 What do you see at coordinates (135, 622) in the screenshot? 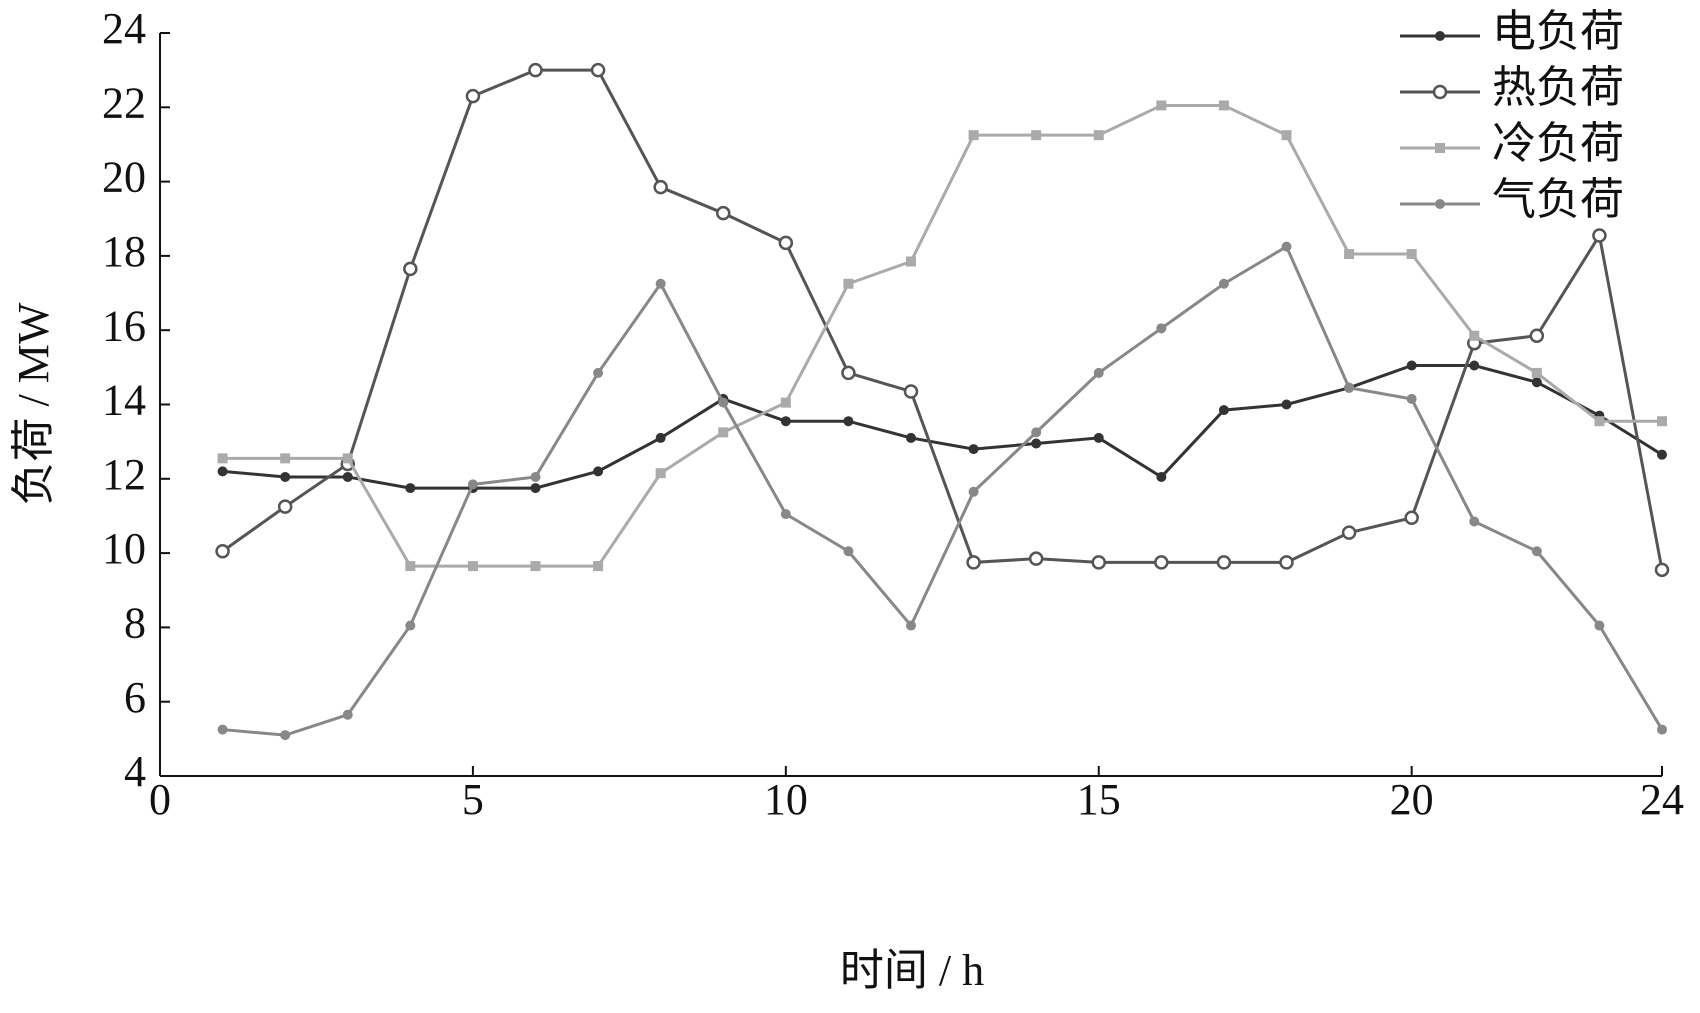
I see `y-tick-label: 8` at bounding box center [135, 622].